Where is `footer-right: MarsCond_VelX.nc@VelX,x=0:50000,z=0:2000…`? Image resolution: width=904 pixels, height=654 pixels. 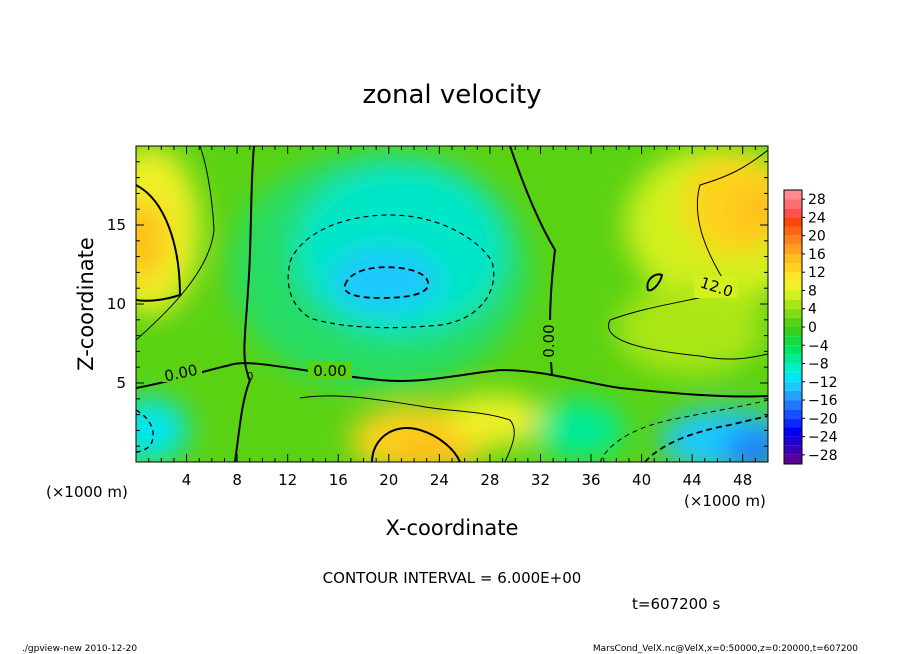 footer-right: MarsCond_VelX.nc@VelX,x=0:50000,z=0:2000… is located at coordinates (725, 649).